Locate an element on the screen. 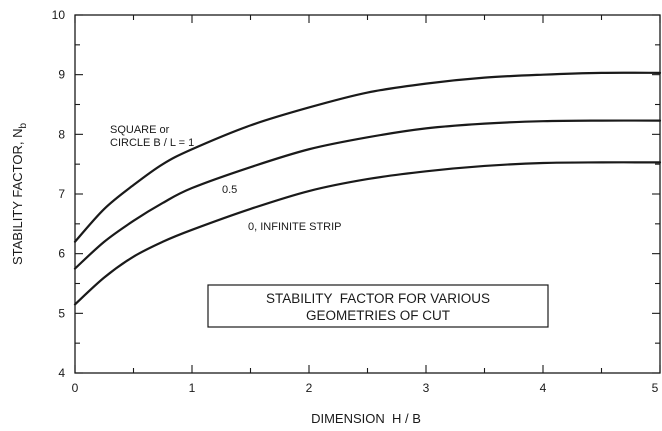  x-tick-label: 3 is located at coordinates (426, 388).